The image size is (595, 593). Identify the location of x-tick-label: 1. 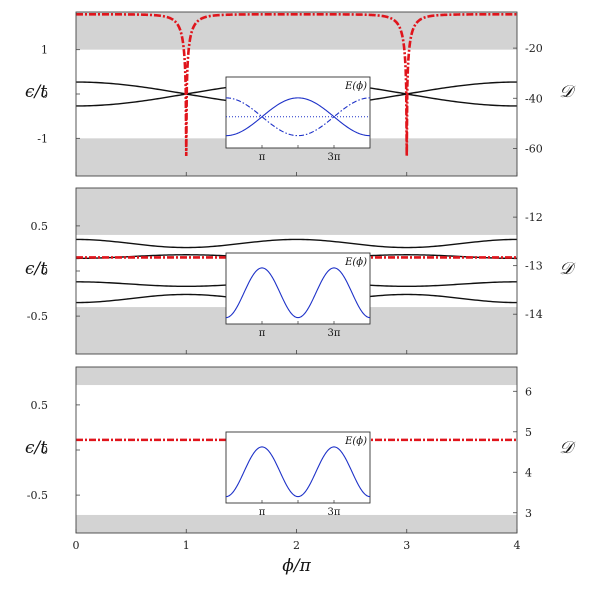
(186, 545).